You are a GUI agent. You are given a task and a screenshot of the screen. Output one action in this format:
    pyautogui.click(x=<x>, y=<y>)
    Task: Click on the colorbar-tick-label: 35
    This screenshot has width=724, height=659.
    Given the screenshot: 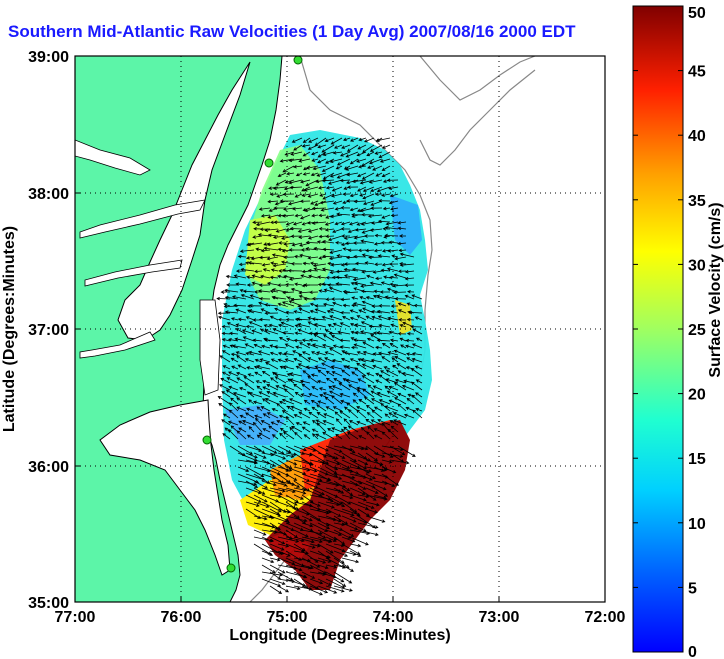 What is the action you would take?
    pyautogui.click(x=697, y=201)
    